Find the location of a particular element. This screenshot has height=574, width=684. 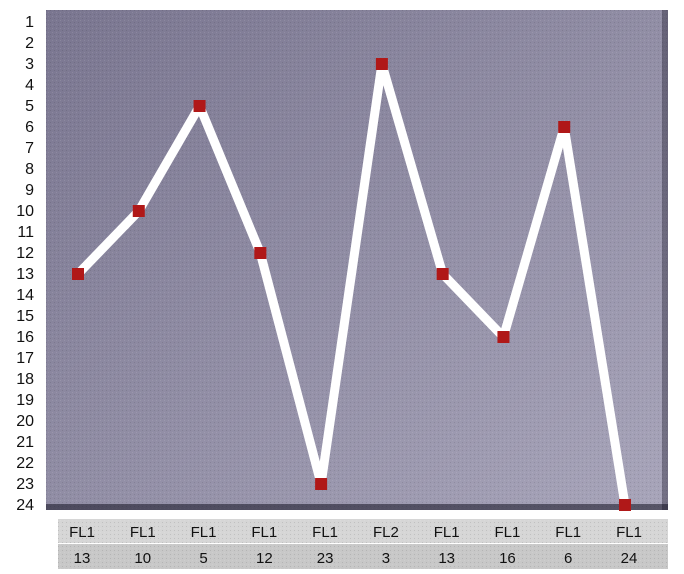

y-tick-label: 16 is located at coordinates (25, 337).